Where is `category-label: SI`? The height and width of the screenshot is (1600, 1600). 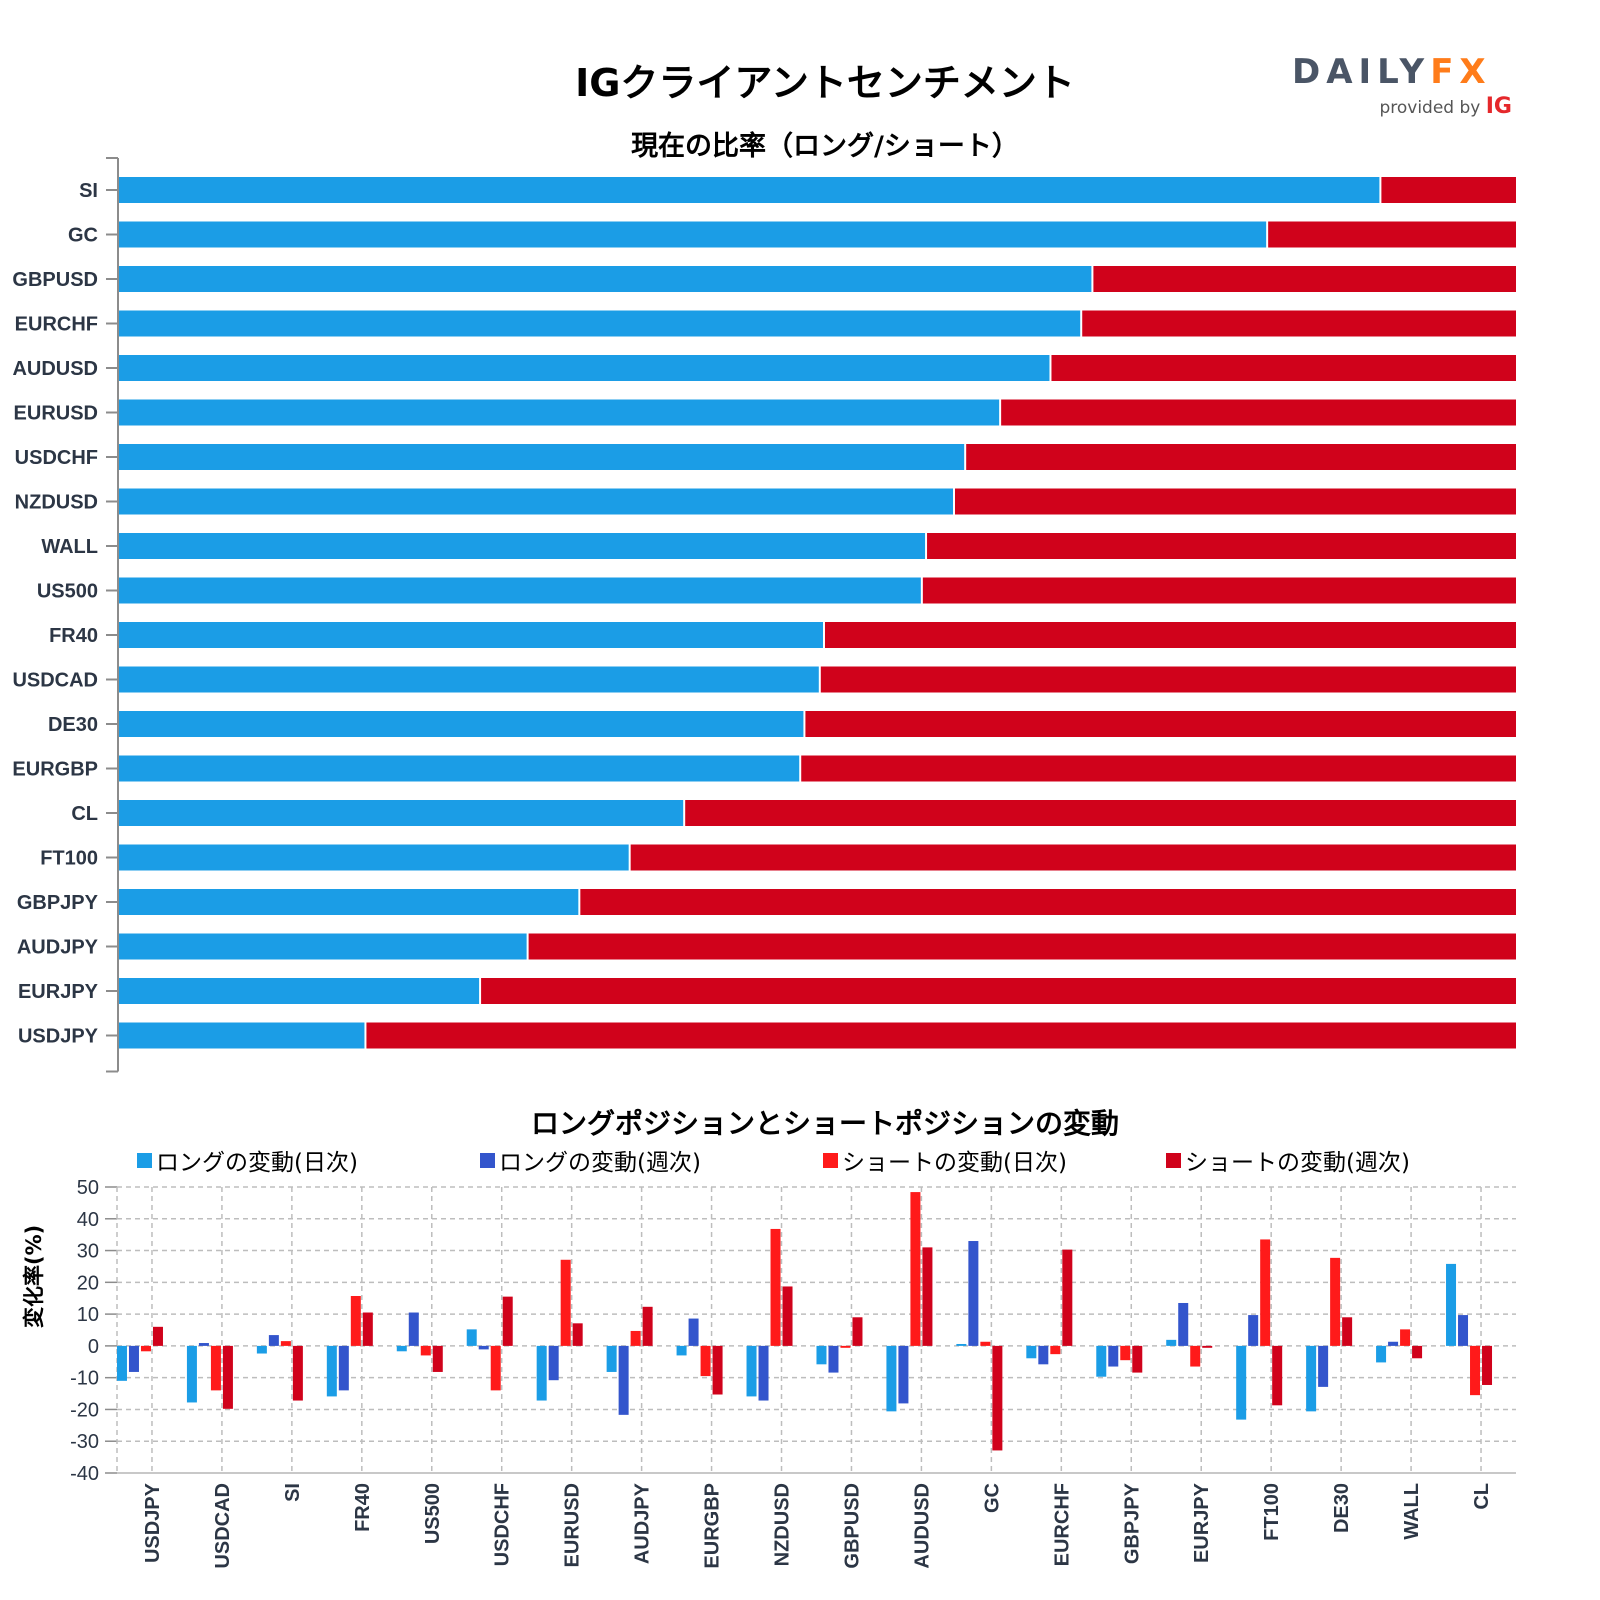
category-label: SI is located at coordinates (88, 191).